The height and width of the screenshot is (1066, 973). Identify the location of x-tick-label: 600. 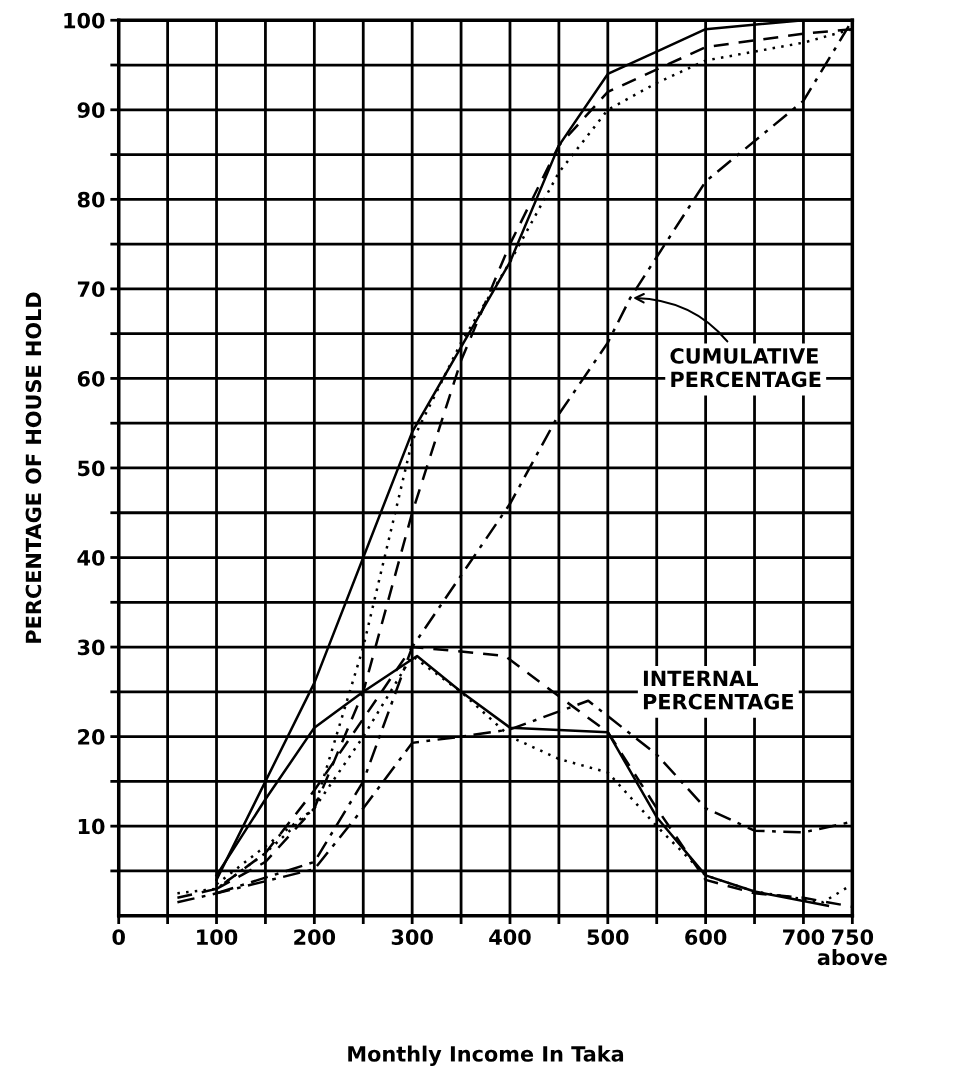
(706, 937).